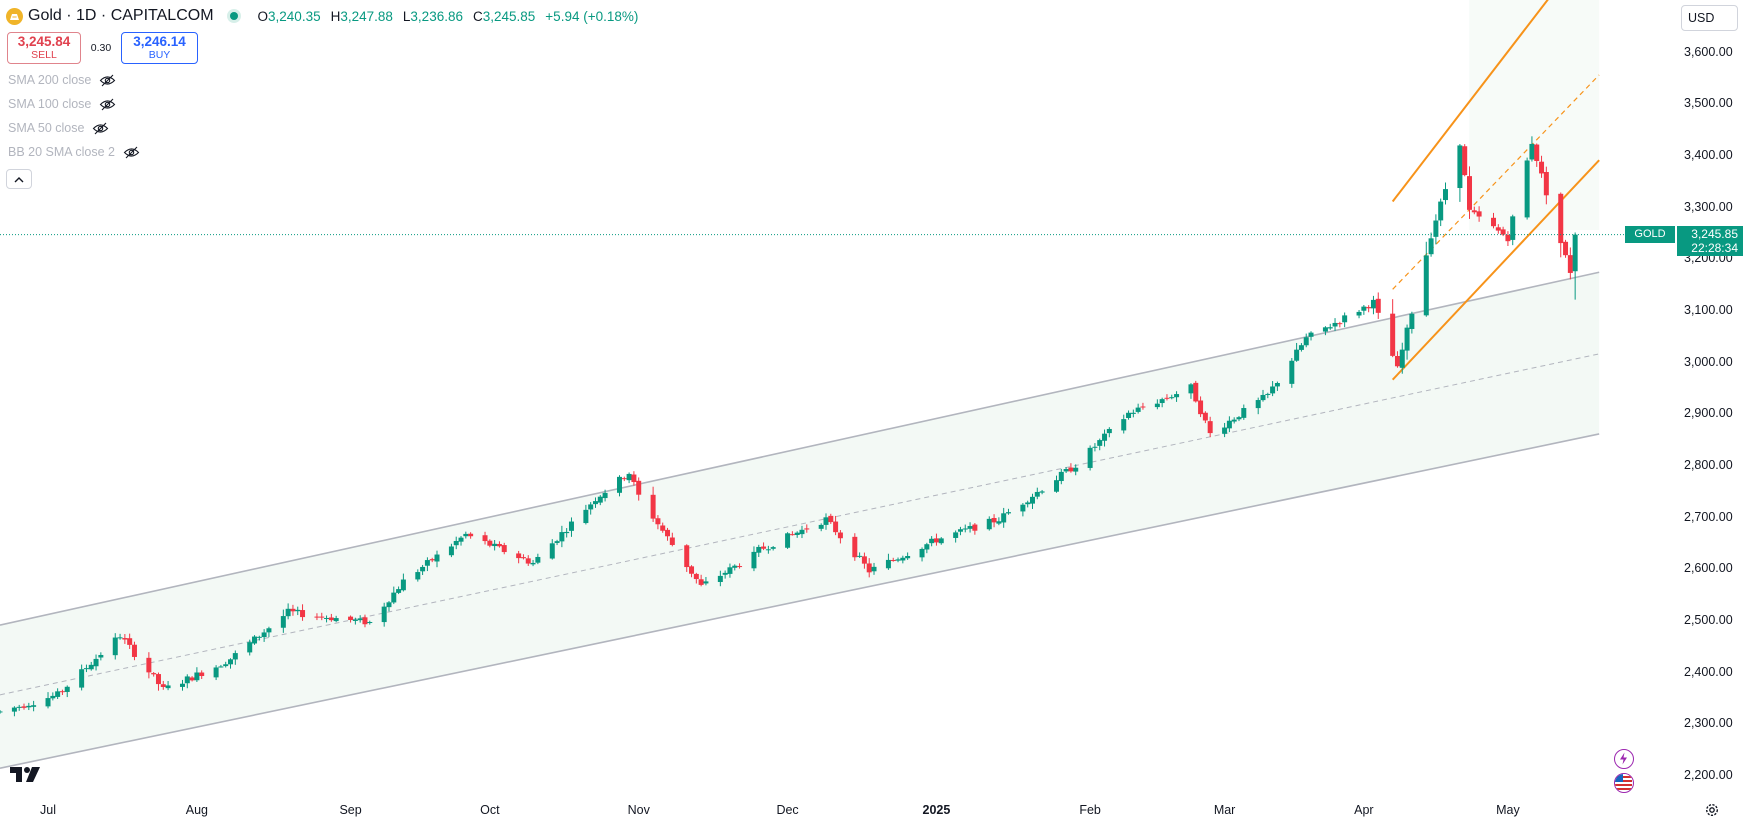 This screenshot has height=824, width=1745. Describe the element at coordinates (46, 128) in the screenshot. I see `indicator-label: SMA 50 close` at that location.